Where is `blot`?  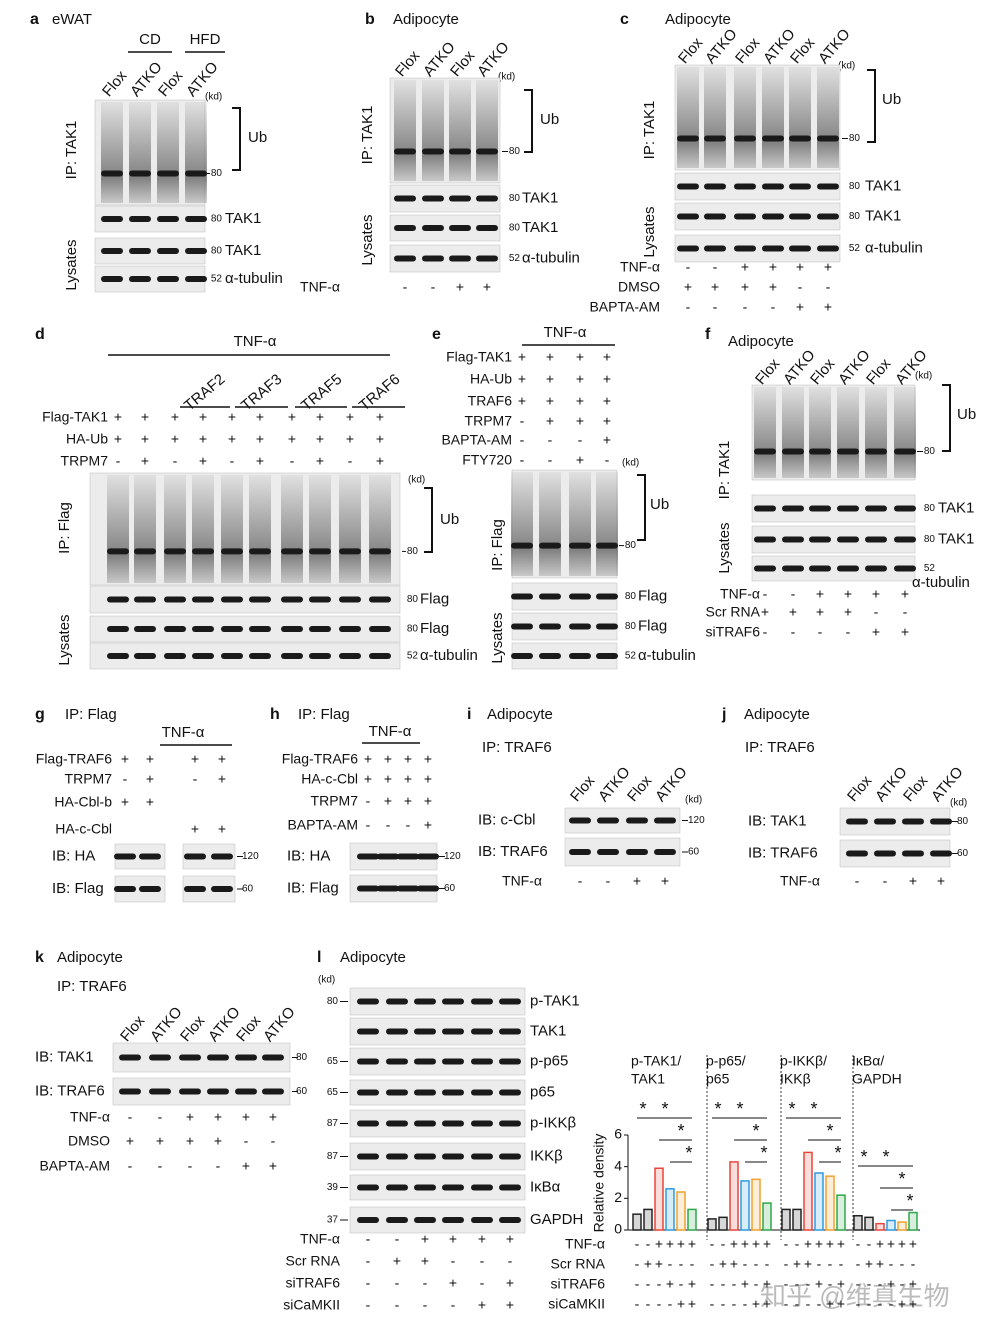
blot is located at coordinates (833, 432).